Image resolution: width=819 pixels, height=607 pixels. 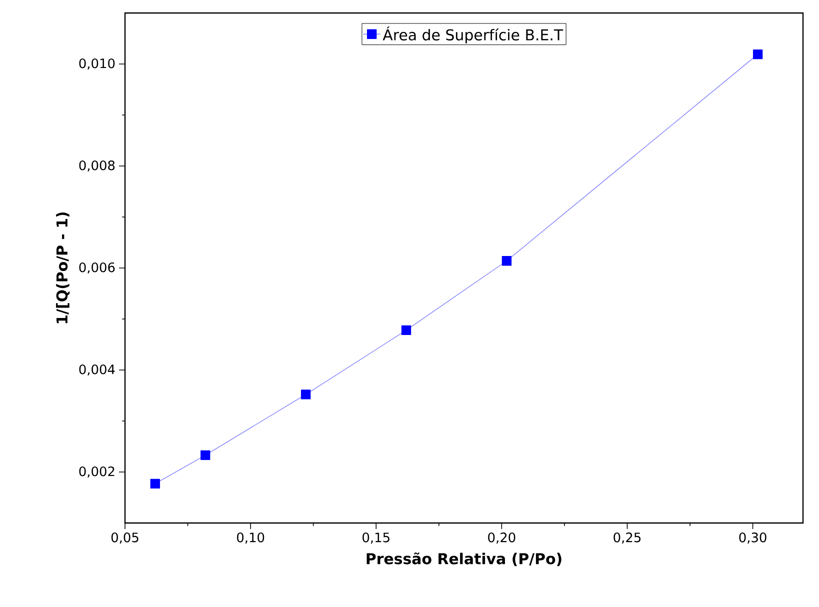 What do you see at coordinates (376, 538) in the screenshot?
I see `x-tick-label: 0,15` at bounding box center [376, 538].